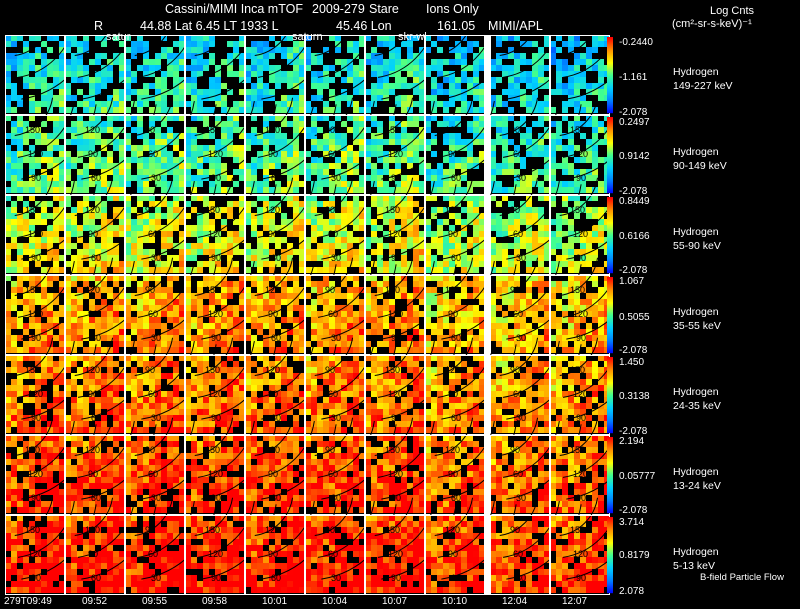 This screenshot has width=800, height=609. Describe the element at coordinates (335, 601) in the screenshot. I see `time-tick-5: 10:04` at that location.